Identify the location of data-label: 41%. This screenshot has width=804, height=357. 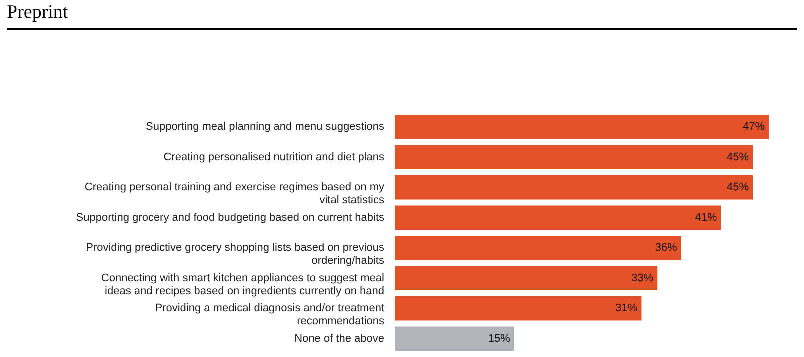
(706, 218).